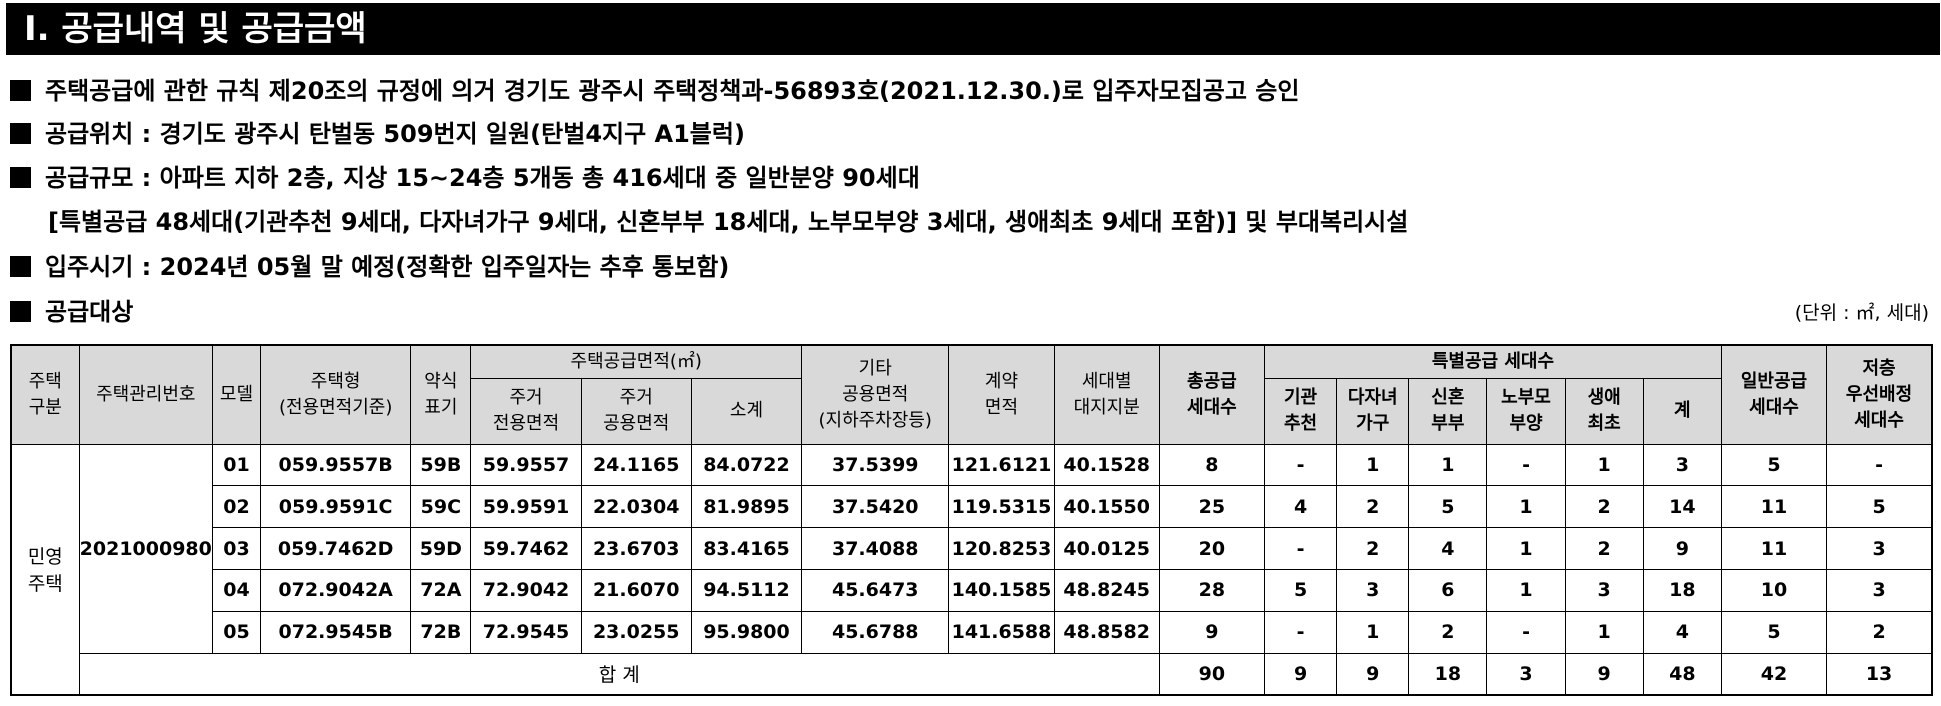 This screenshot has height=706, width=1941. Describe the element at coordinates (619, 674) in the screenshot. I see `total-label: 합 계` at that location.